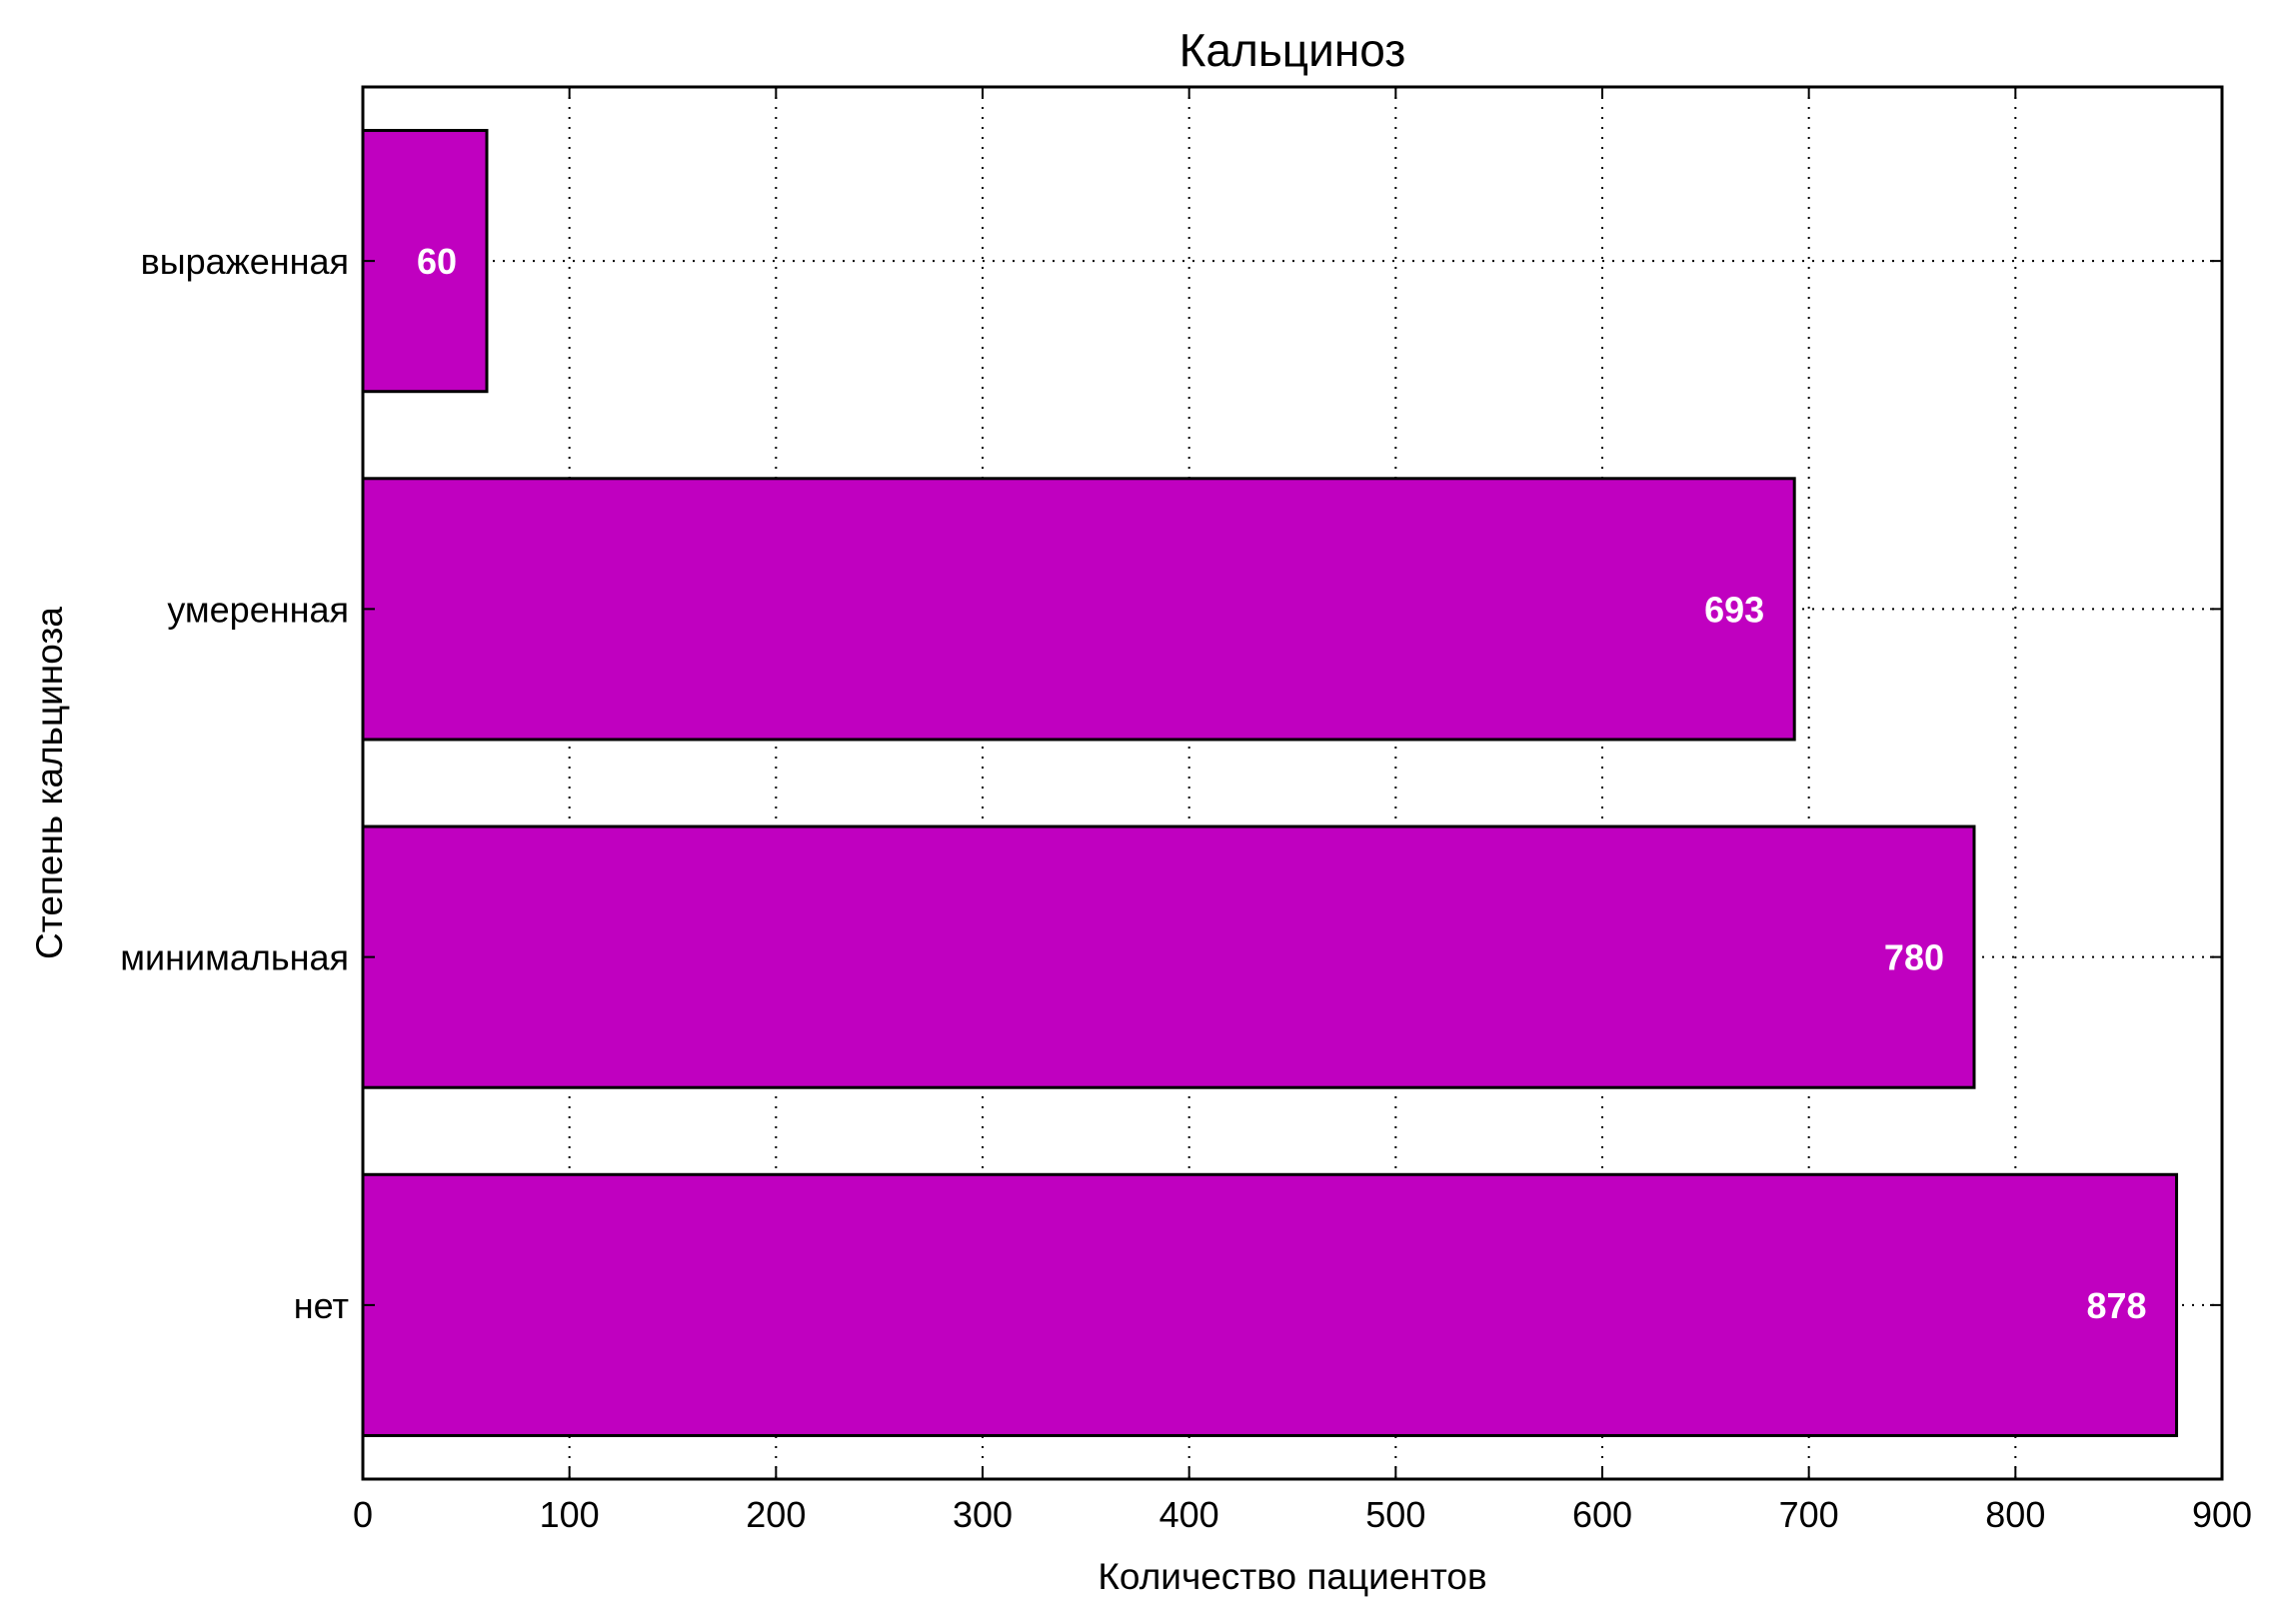  I want to click on y-tick-label: нет, so click(321, 1305).